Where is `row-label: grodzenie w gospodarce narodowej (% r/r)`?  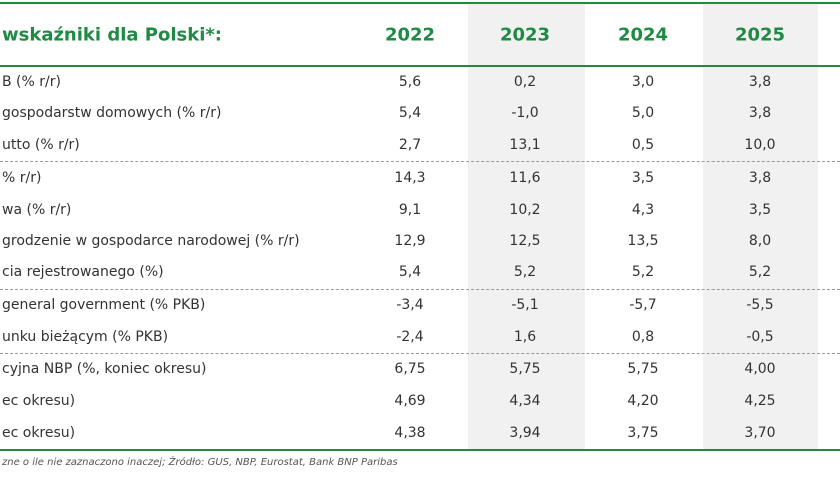 row-label: grodzenie w gospodarce narodowej (% r/r) is located at coordinates (151, 241).